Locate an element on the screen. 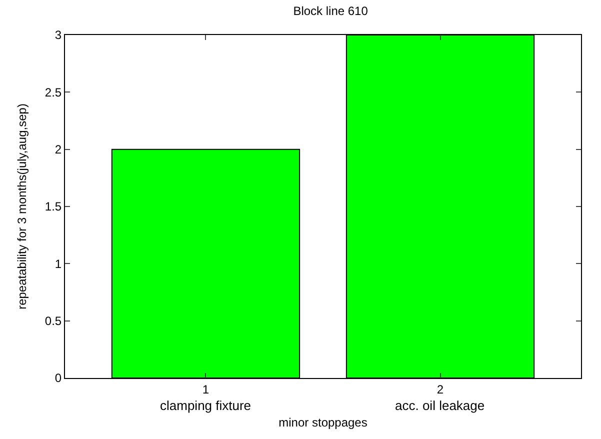  y-tick-label: 1 is located at coordinates (58, 263).